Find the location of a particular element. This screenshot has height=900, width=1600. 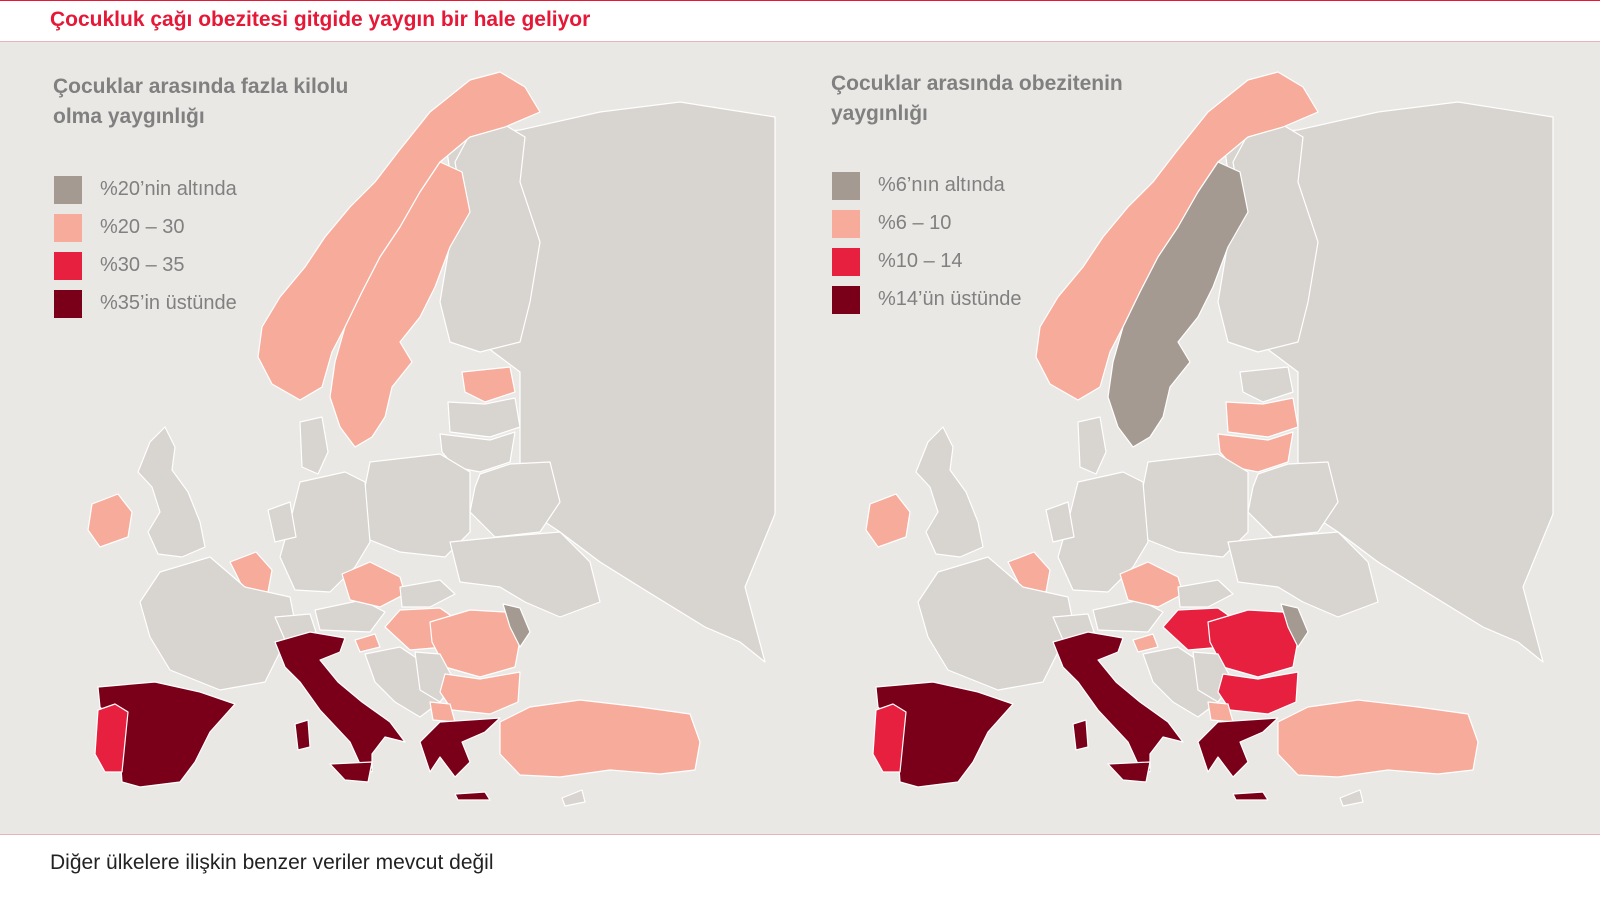

title-rule is located at coordinates (800, 41).